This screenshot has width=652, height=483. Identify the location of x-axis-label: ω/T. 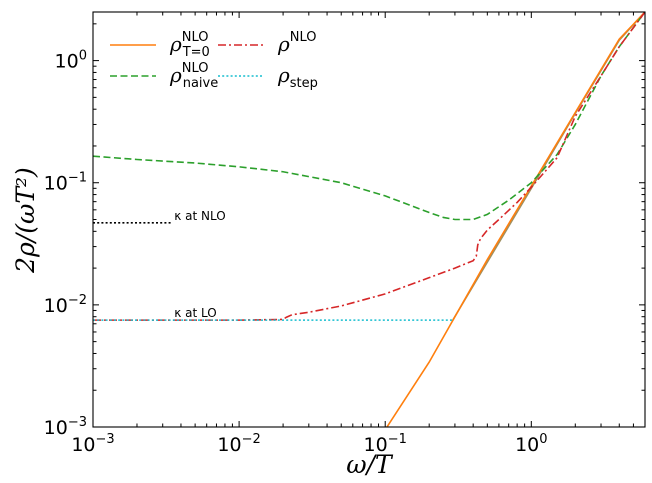
(370, 464).